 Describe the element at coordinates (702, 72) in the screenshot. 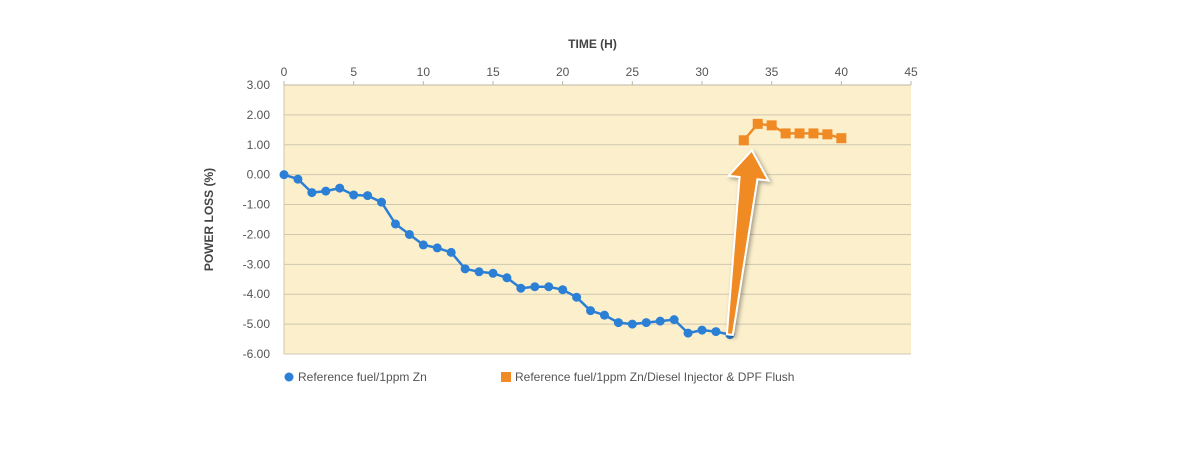

I see `x-tick-label: 30` at that location.